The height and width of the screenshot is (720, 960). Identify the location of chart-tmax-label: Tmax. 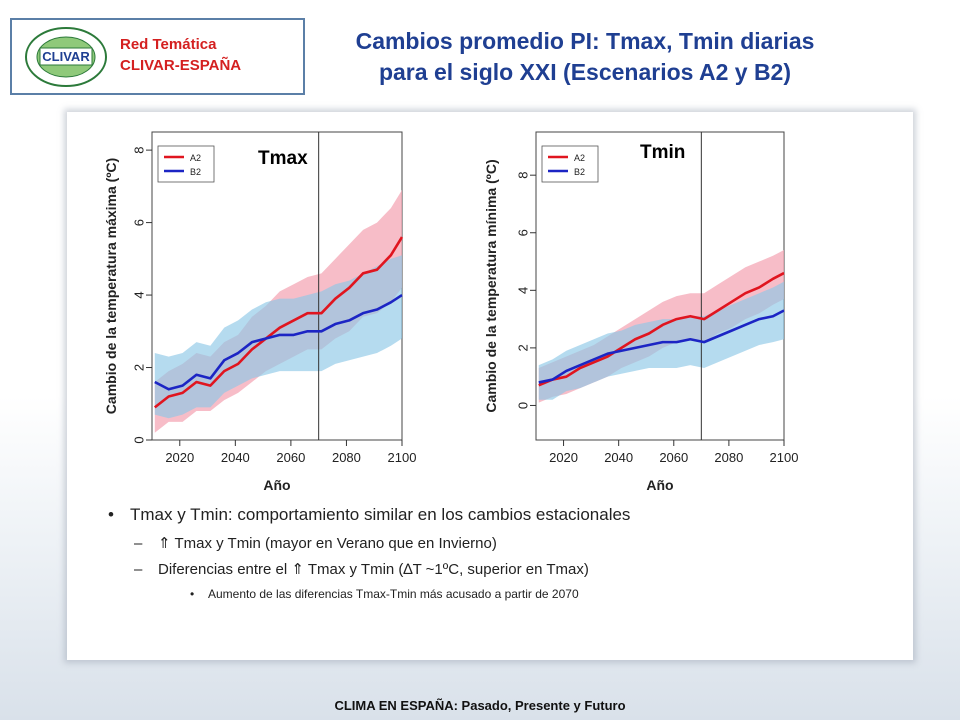
(283, 158).